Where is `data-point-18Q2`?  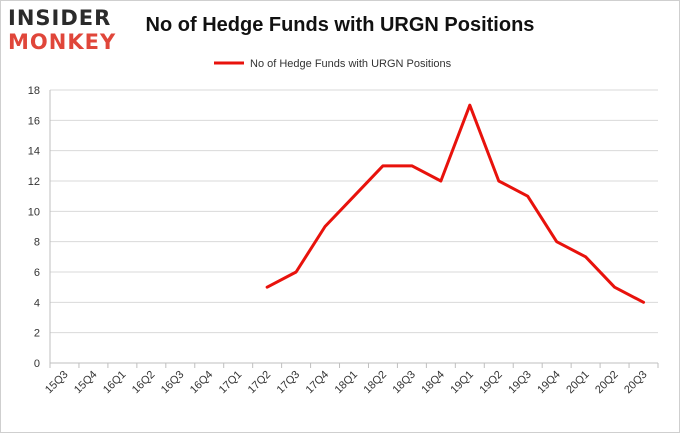 data-point-18Q2 is located at coordinates (383, 166).